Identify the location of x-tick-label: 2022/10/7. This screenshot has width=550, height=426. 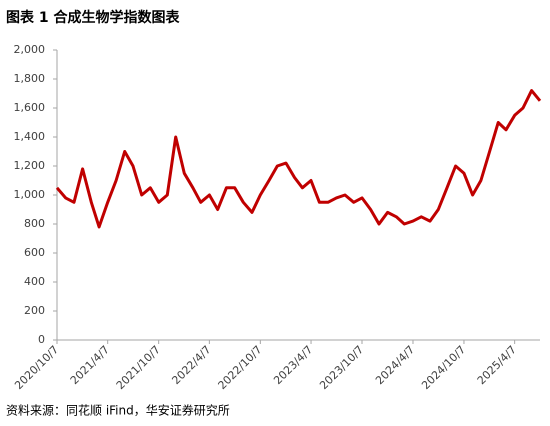
(240, 367).